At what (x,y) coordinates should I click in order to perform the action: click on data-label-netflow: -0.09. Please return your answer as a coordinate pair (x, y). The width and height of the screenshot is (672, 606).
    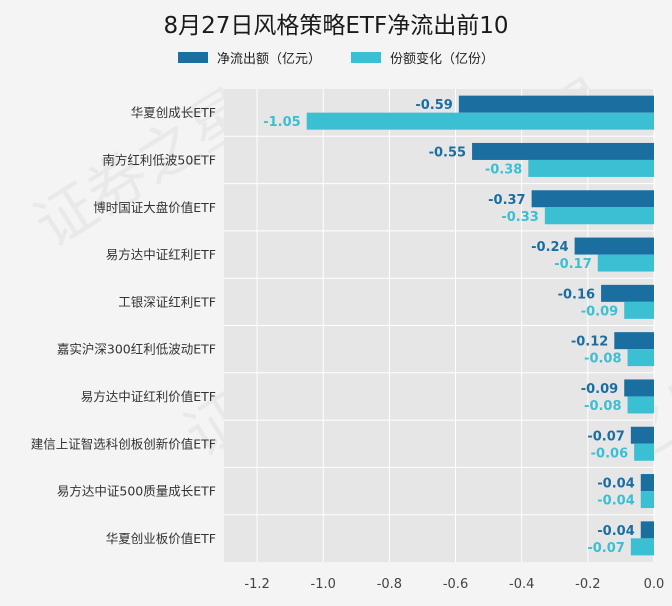
    Looking at the image, I should click on (599, 389).